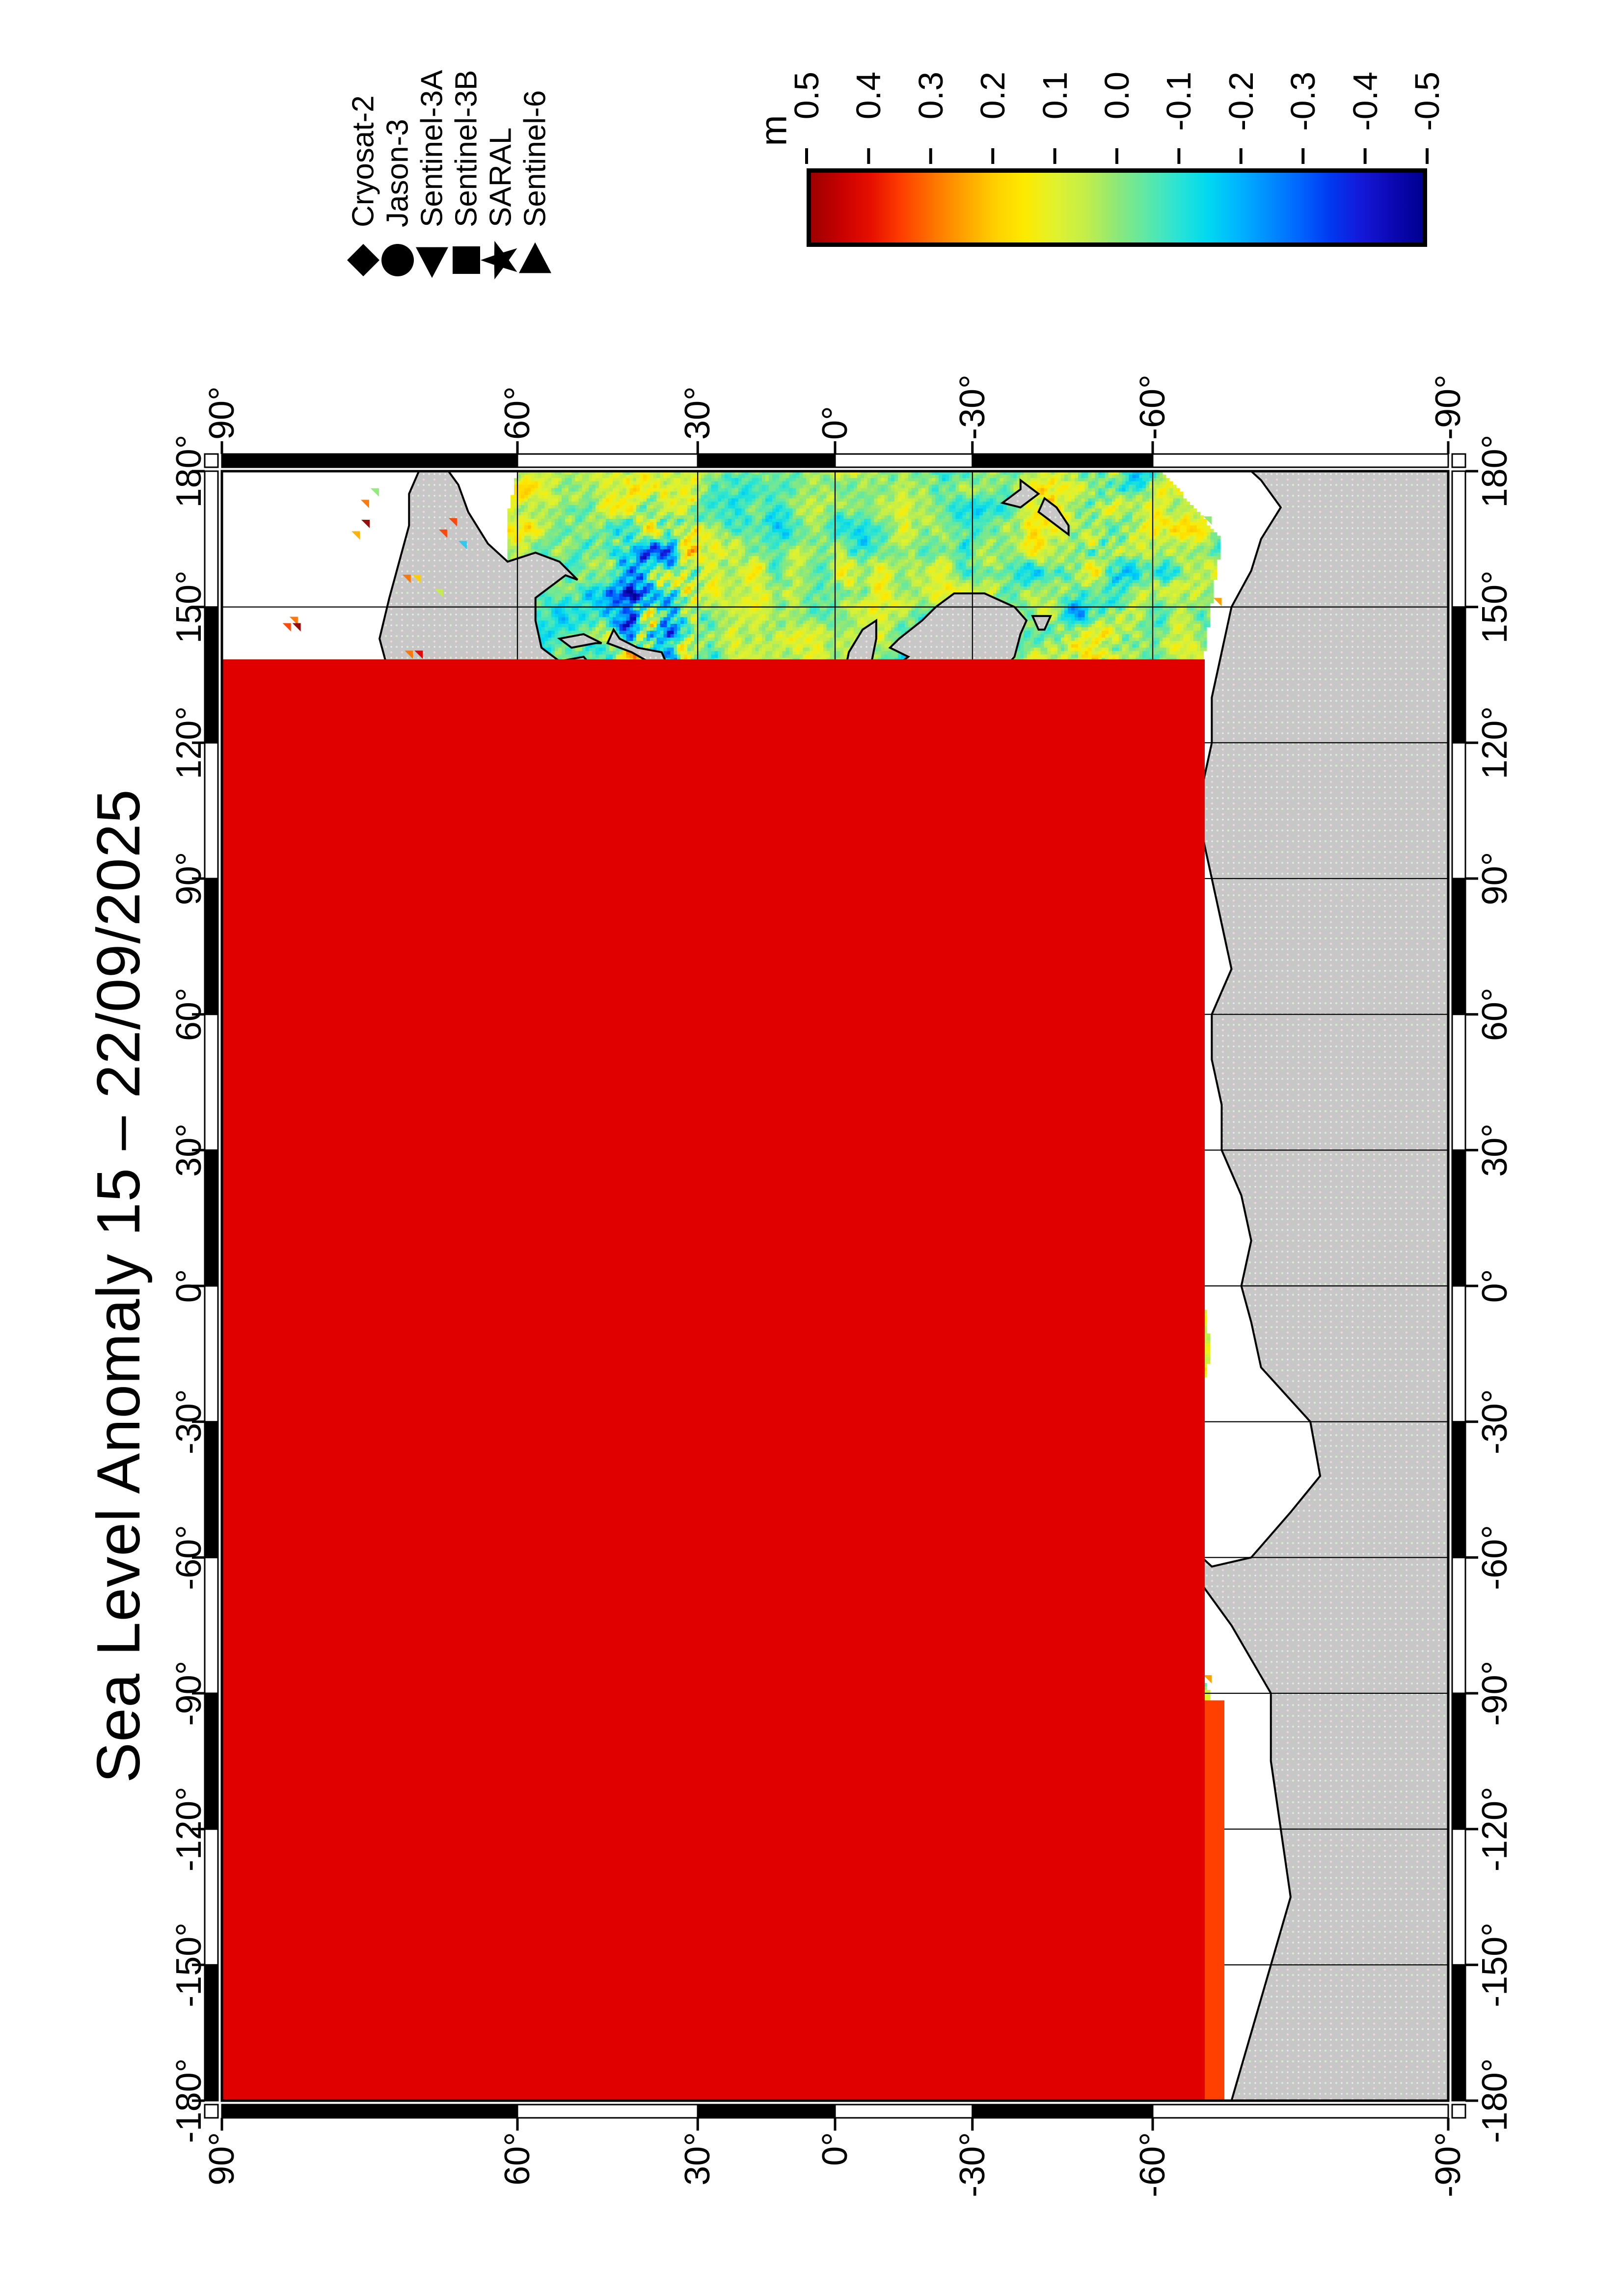 Image resolution: width=1623 pixels, height=2296 pixels. Describe the element at coordinates (1240, 101) in the screenshot. I see `colorbar-tick-label: -0.2` at that location.